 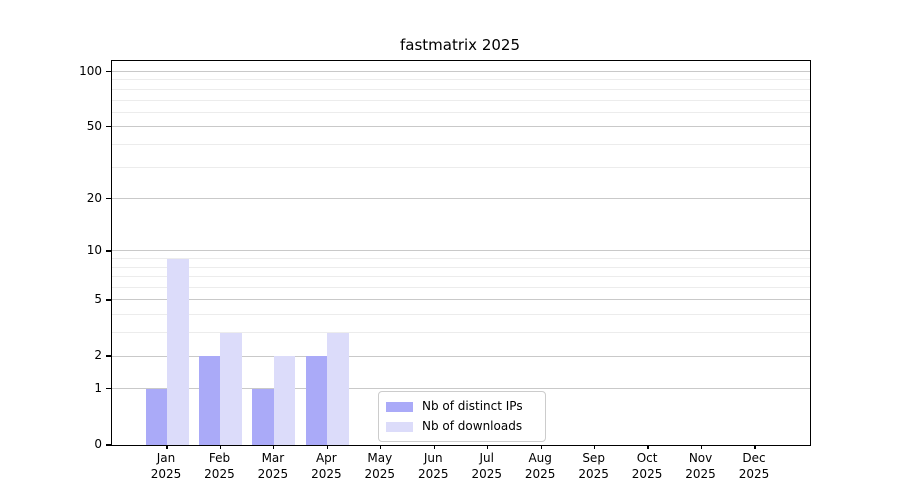 I want to click on legend-swatch-downloads, so click(x=399, y=426).